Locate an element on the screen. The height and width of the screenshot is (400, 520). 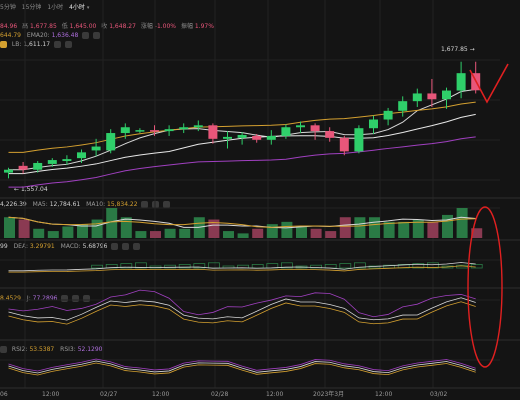
ohlc-low: 1,645.00 is located at coordinates (83, 26).